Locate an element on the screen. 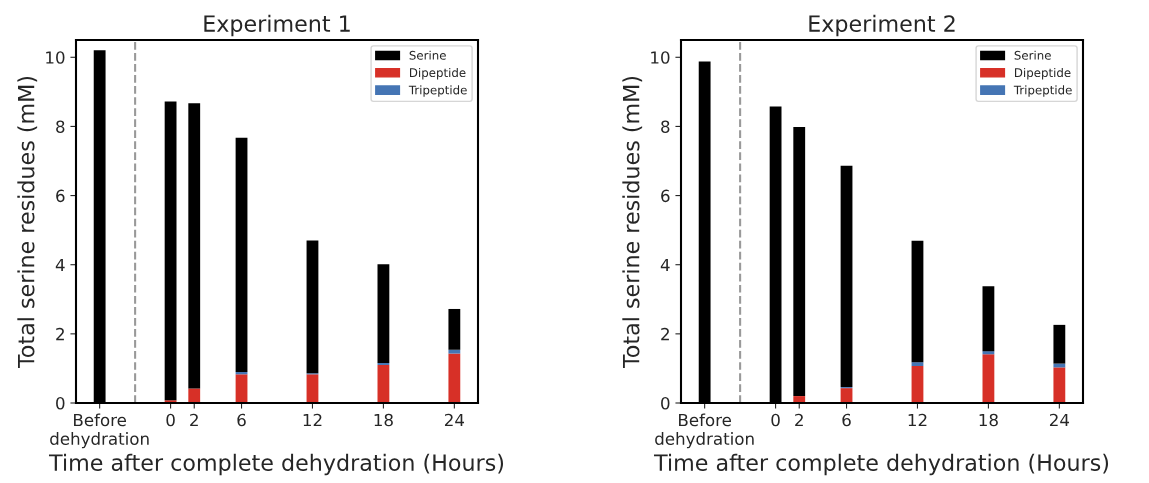 The width and height of the screenshot is (1149, 483). chart-title: Experiment 2 is located at coordinates (882, 25).